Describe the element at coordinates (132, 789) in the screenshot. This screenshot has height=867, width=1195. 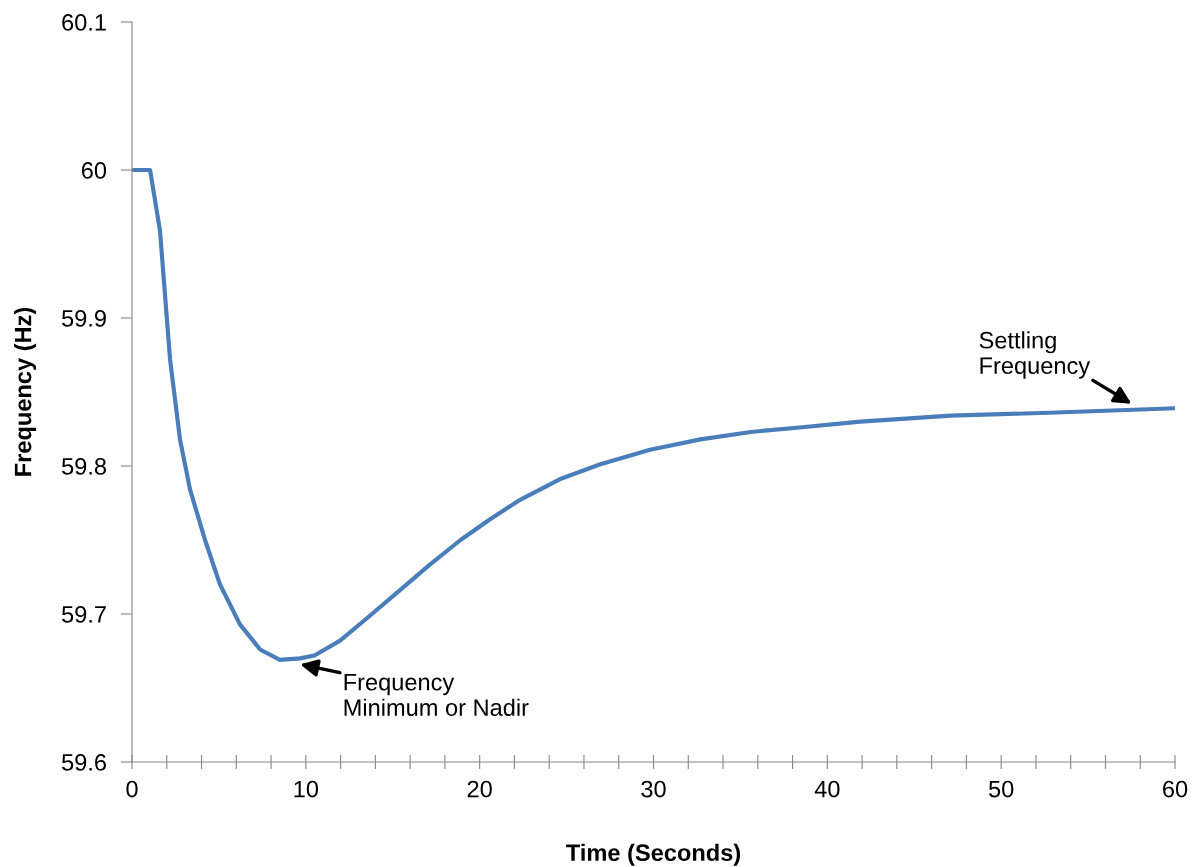
I see `x-tick-label: 0` at that location.